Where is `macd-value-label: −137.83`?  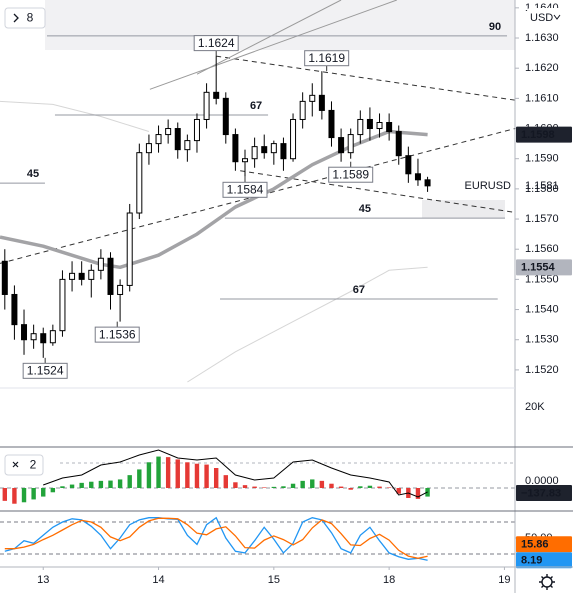
macd-value-label: −137.83 is located at coordinates (541, 493).